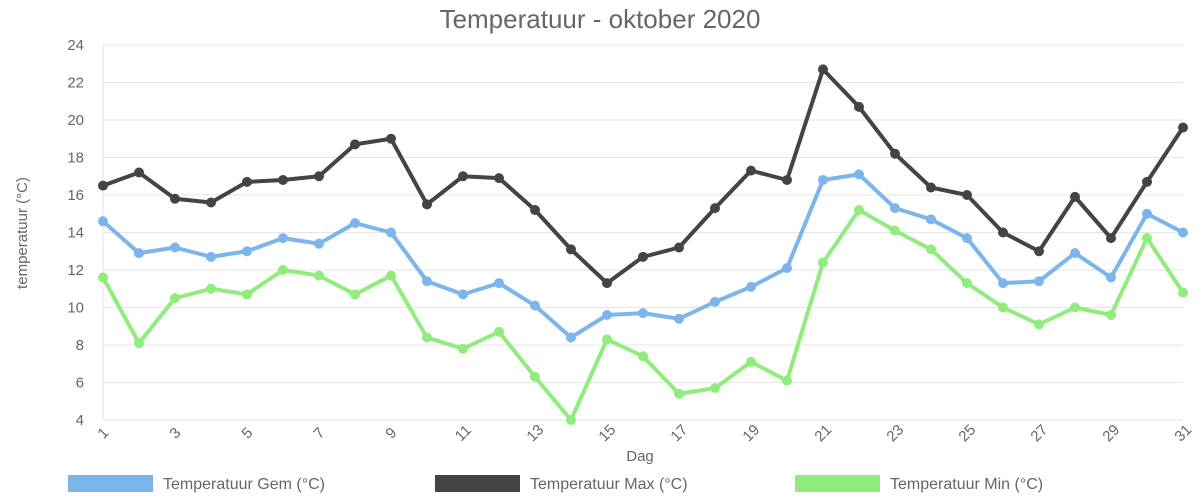 This screenshot has width=1200, height=500. What do you see at coordinates (247, 433) in the screenshot?
I see `x-tick-label: 5` at bounding box center [247, 433].